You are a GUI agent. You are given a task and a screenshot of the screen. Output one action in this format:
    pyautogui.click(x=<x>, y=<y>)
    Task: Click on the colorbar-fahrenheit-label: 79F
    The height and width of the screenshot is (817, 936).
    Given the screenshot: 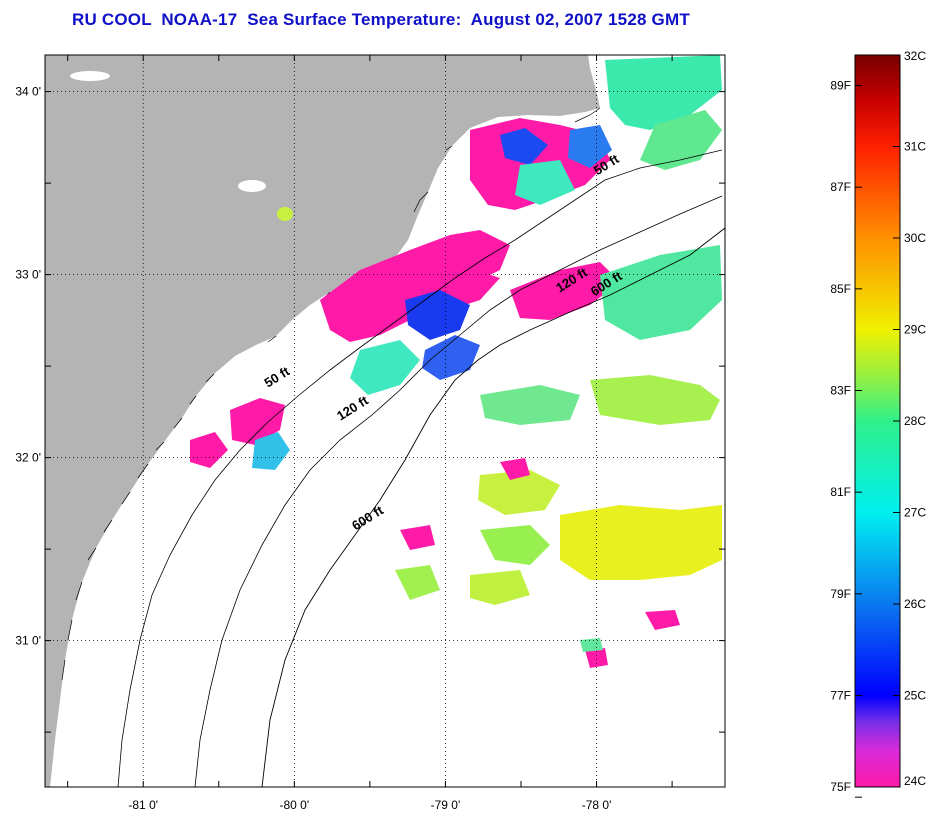 What is the action you would take?
    pyautogui.click(x=840, y=594)
    